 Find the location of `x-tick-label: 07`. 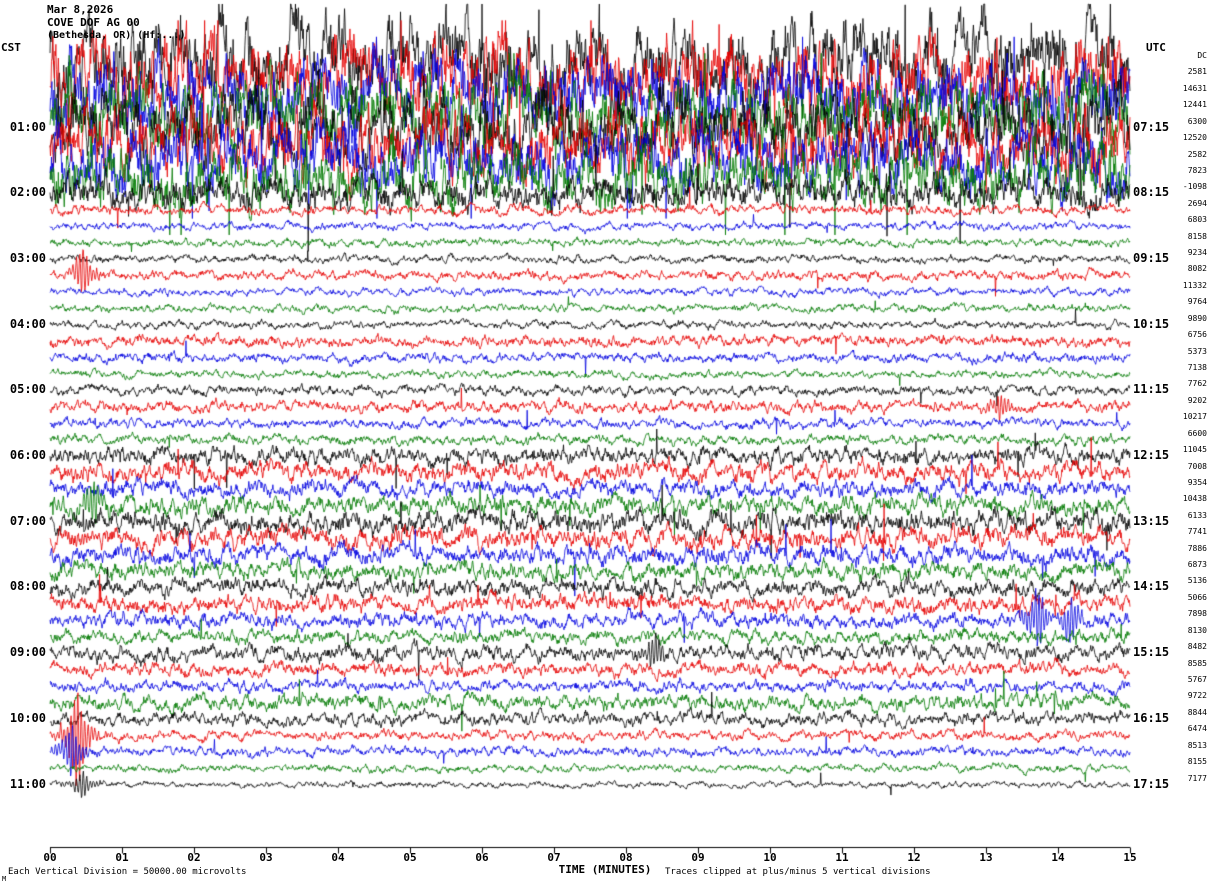

x-tick-label: 07 is located at coordinates (554, 857).